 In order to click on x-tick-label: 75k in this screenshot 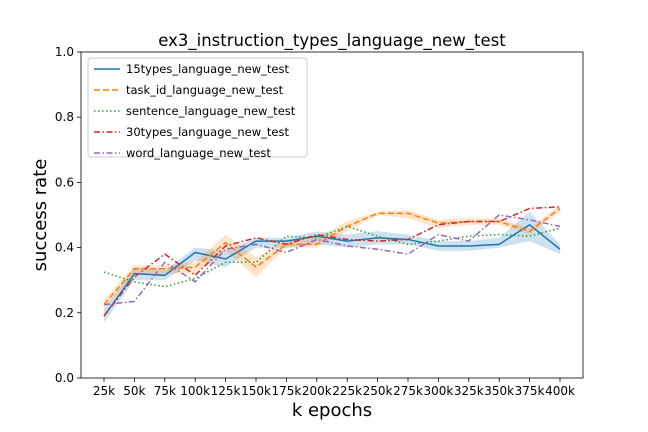, I will do `click(165, 391)`.